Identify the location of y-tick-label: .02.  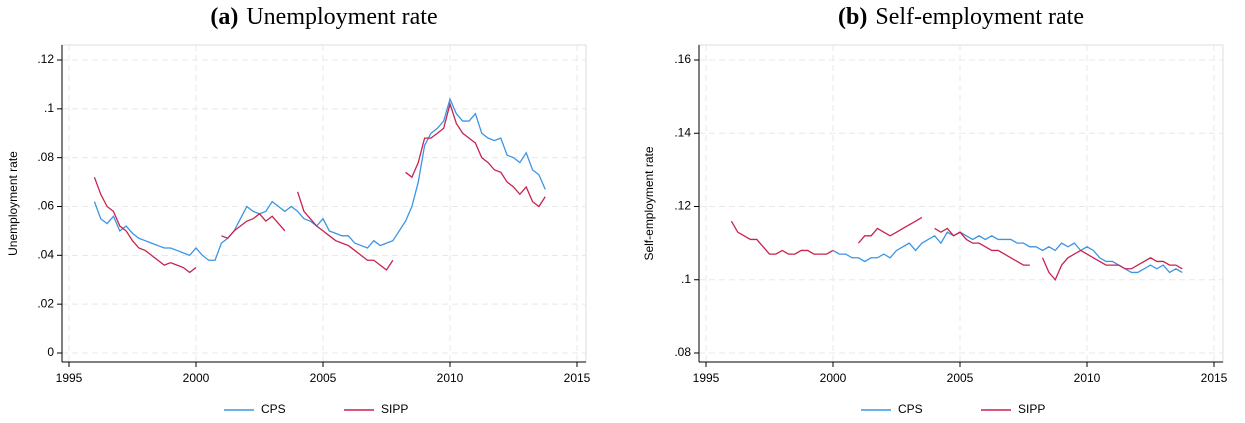
(45, 303).